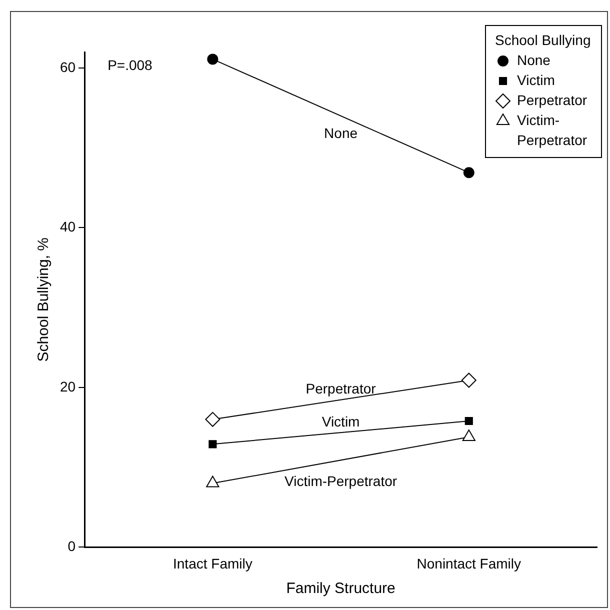 This screenshot has width=610, height=610. What do you see at coordinates (341, 388) in the screenshot?
I see `text: Perpetrator` at bounding box center [341, 388].